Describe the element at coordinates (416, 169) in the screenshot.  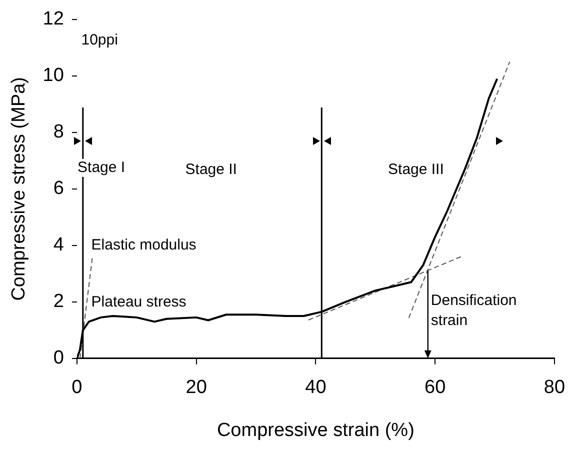
I see `annotation: Stage III` at that location.